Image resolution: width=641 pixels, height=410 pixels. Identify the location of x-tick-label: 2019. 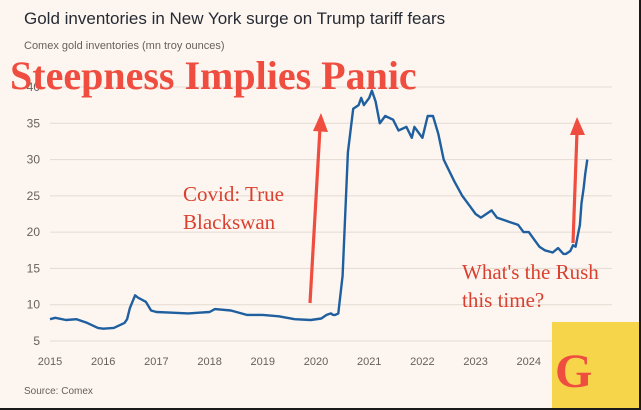
(263, 362).